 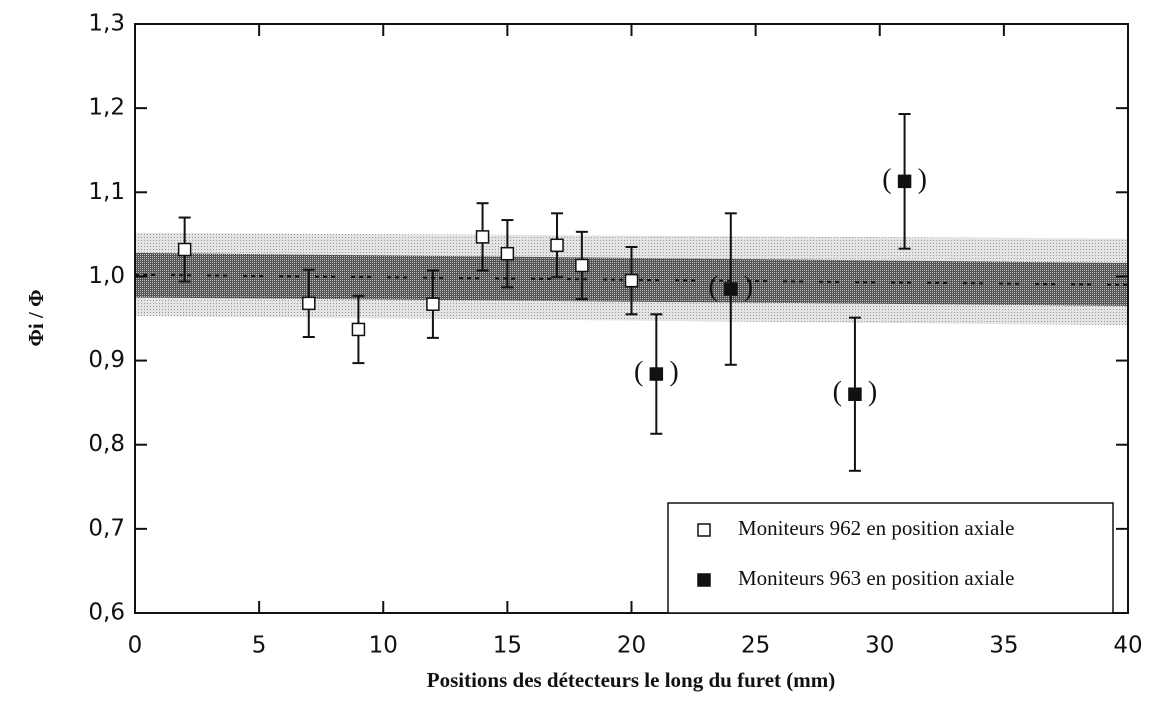 I want to click on y-tick-label: 0,8, so click(x=106, y=444).